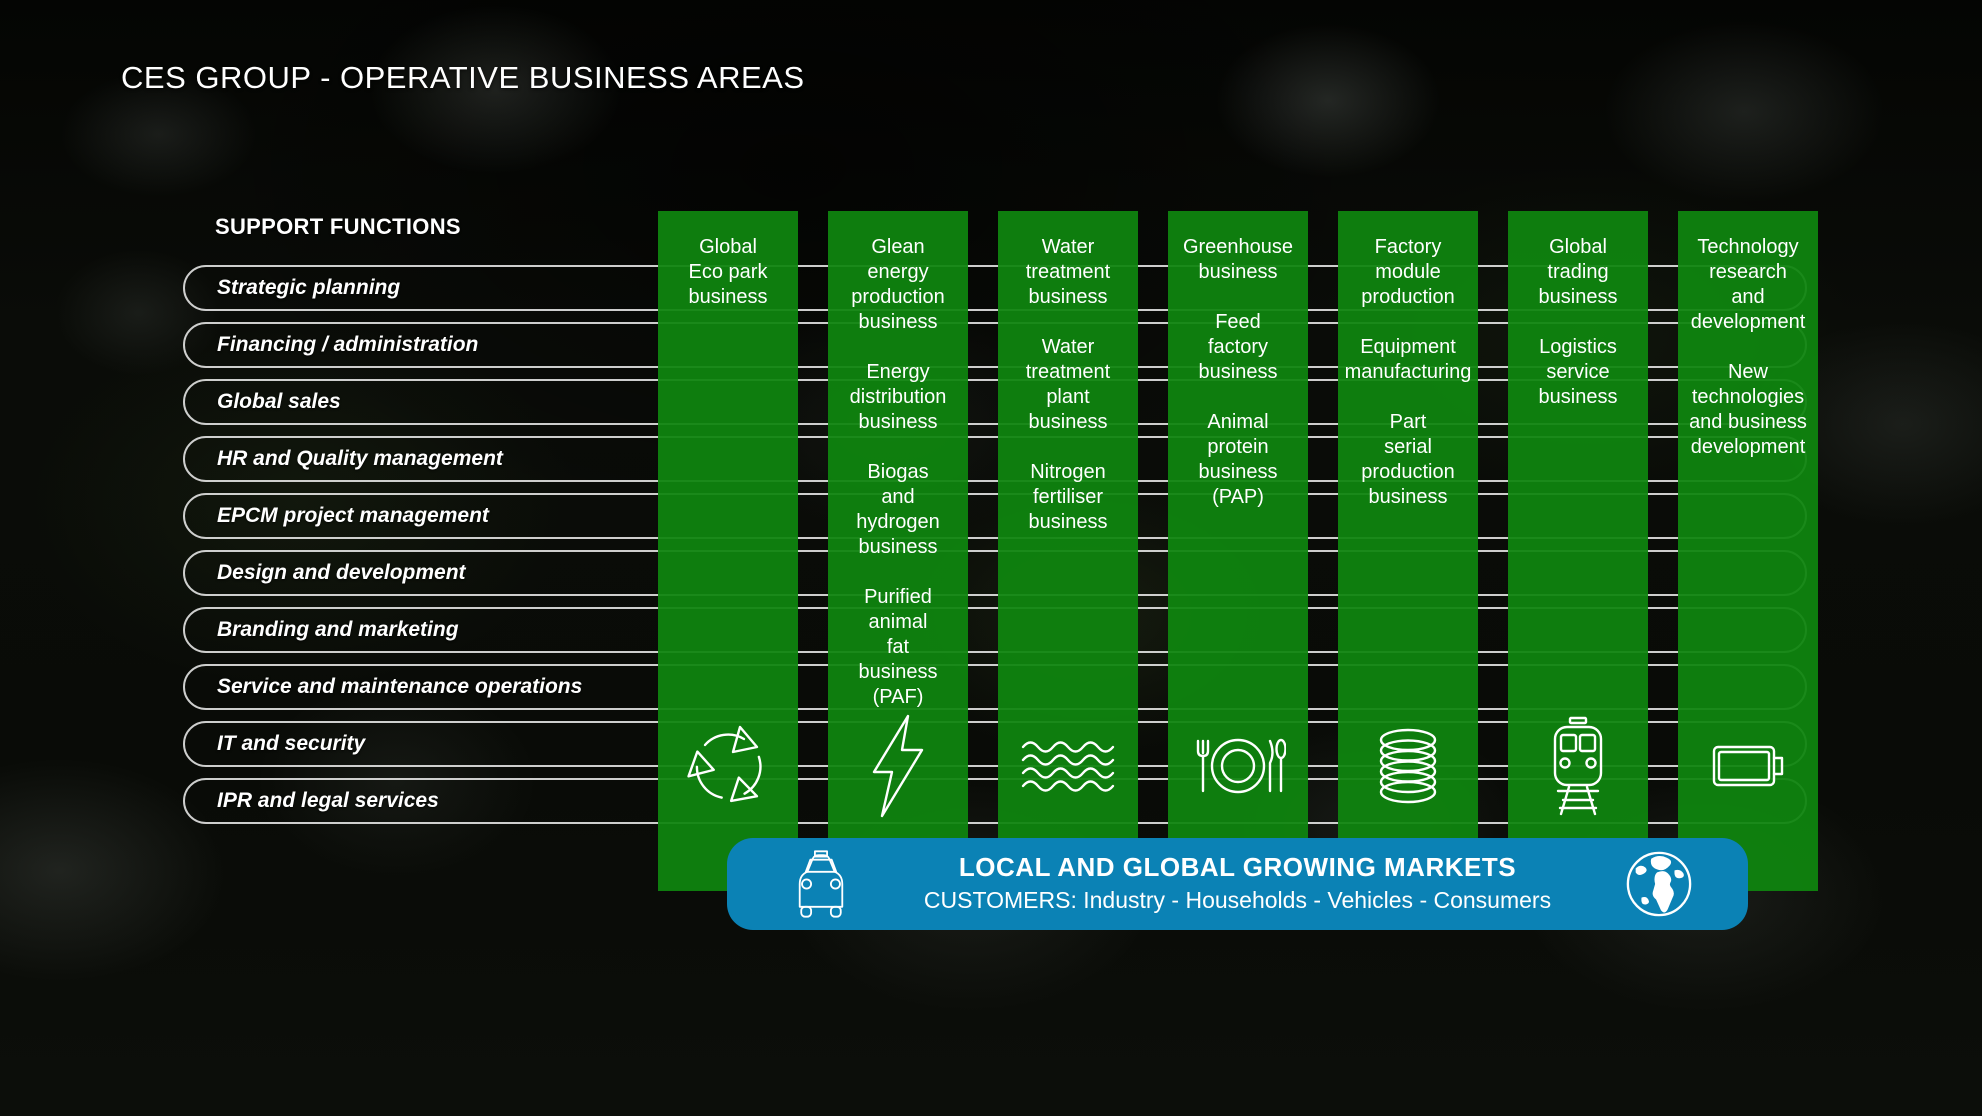 The width and height of the screenshot is (1982, 1116). I want to click on pill-label: Global sales, so click(279, 401).